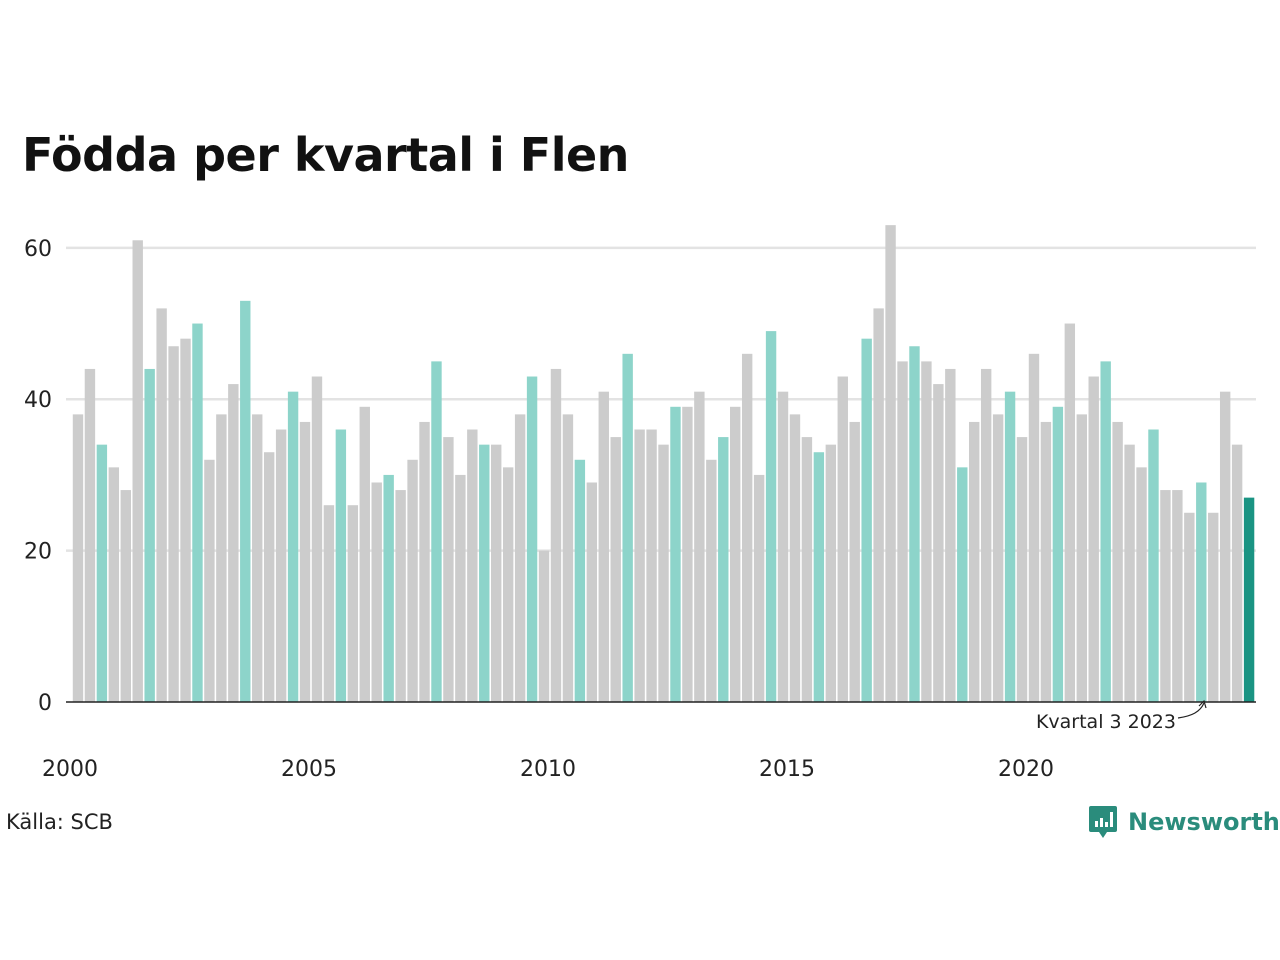 The height and width of the screenshot is (960, 1280). I want to click on y-tick-label: 40, so click(38, 400).